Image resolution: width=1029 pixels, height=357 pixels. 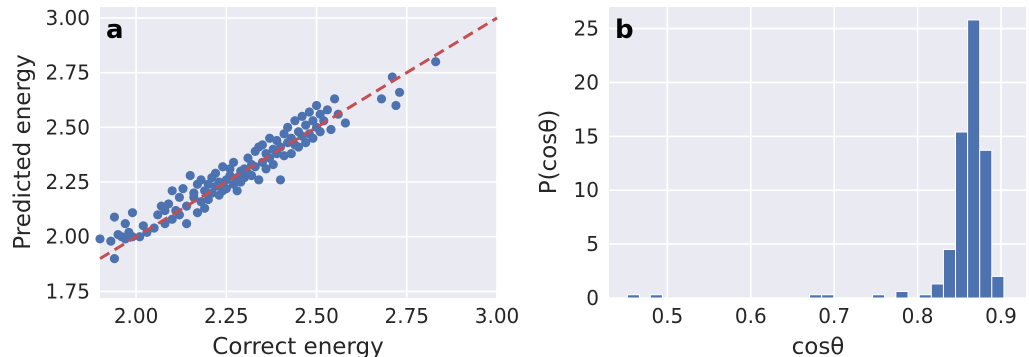 What do you see at coordinates (918, 316) in the screenshot?
I see `x-tick-label: 0.8` at bounding box center [918, 316].